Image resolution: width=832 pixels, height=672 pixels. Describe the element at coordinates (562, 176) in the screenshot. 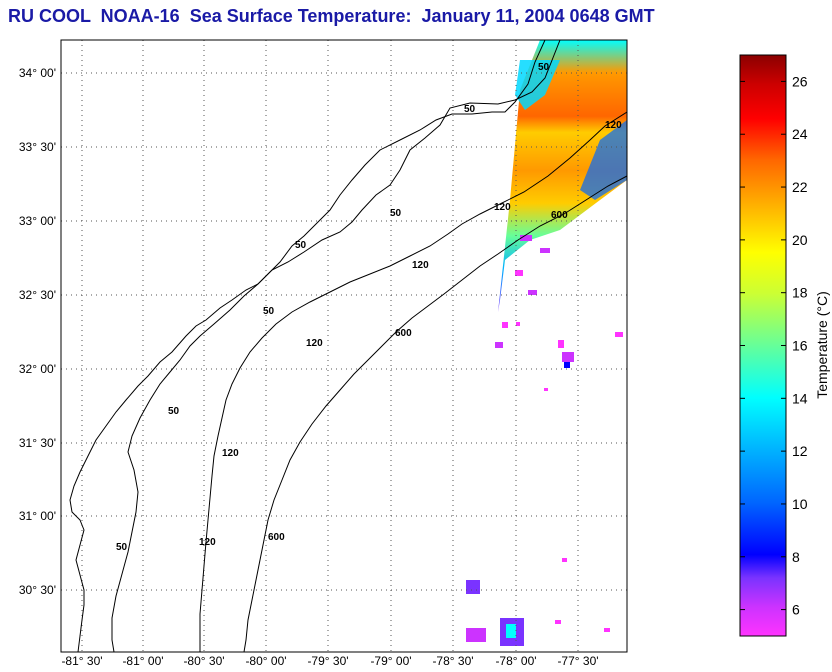

I see `sst-swath-area` at that location.